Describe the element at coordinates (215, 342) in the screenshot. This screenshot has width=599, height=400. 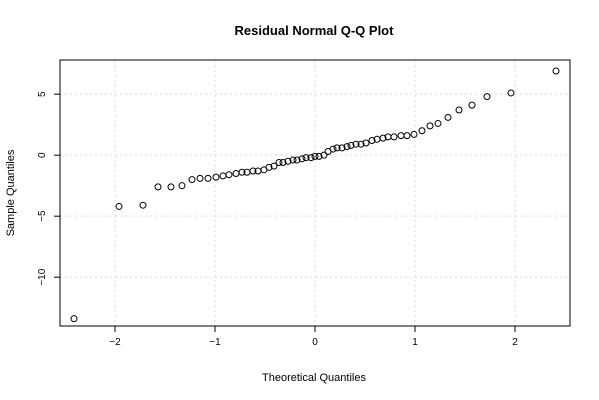
I see `x-tick-label: −1` at that location.